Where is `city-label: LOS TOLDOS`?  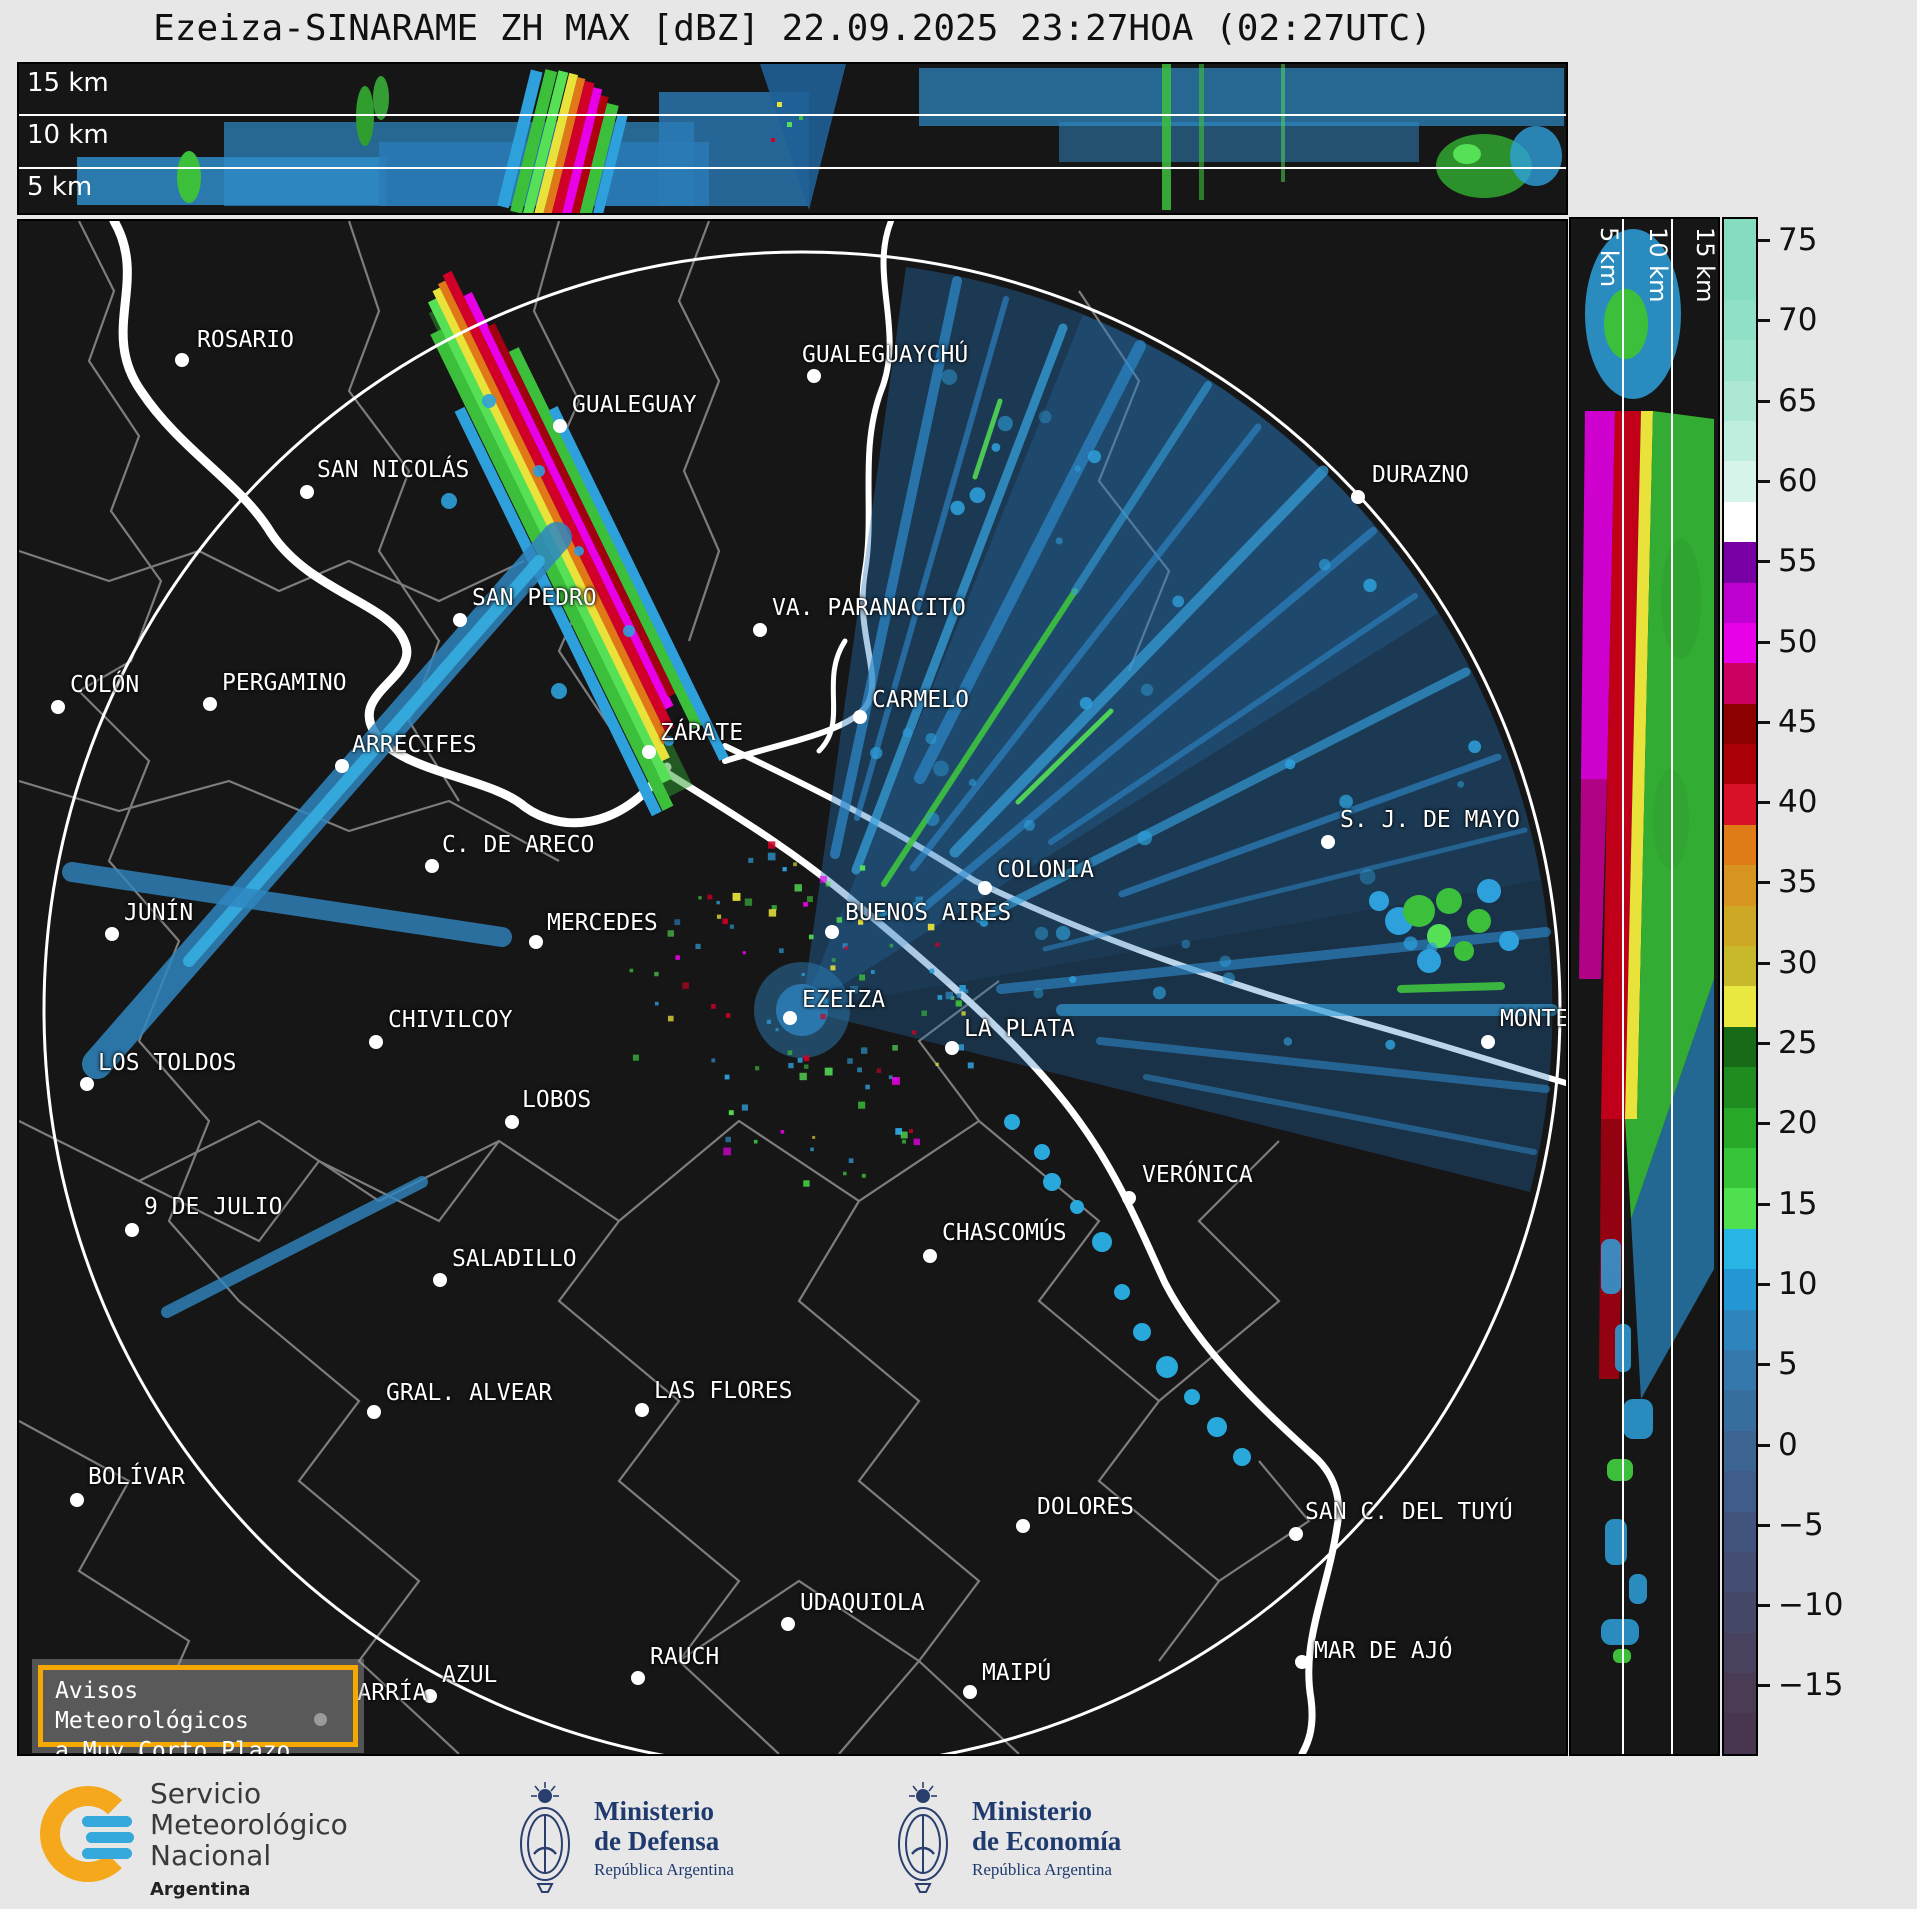
city-label: LOS TOLDOS is located at coordinates (167, 1063).